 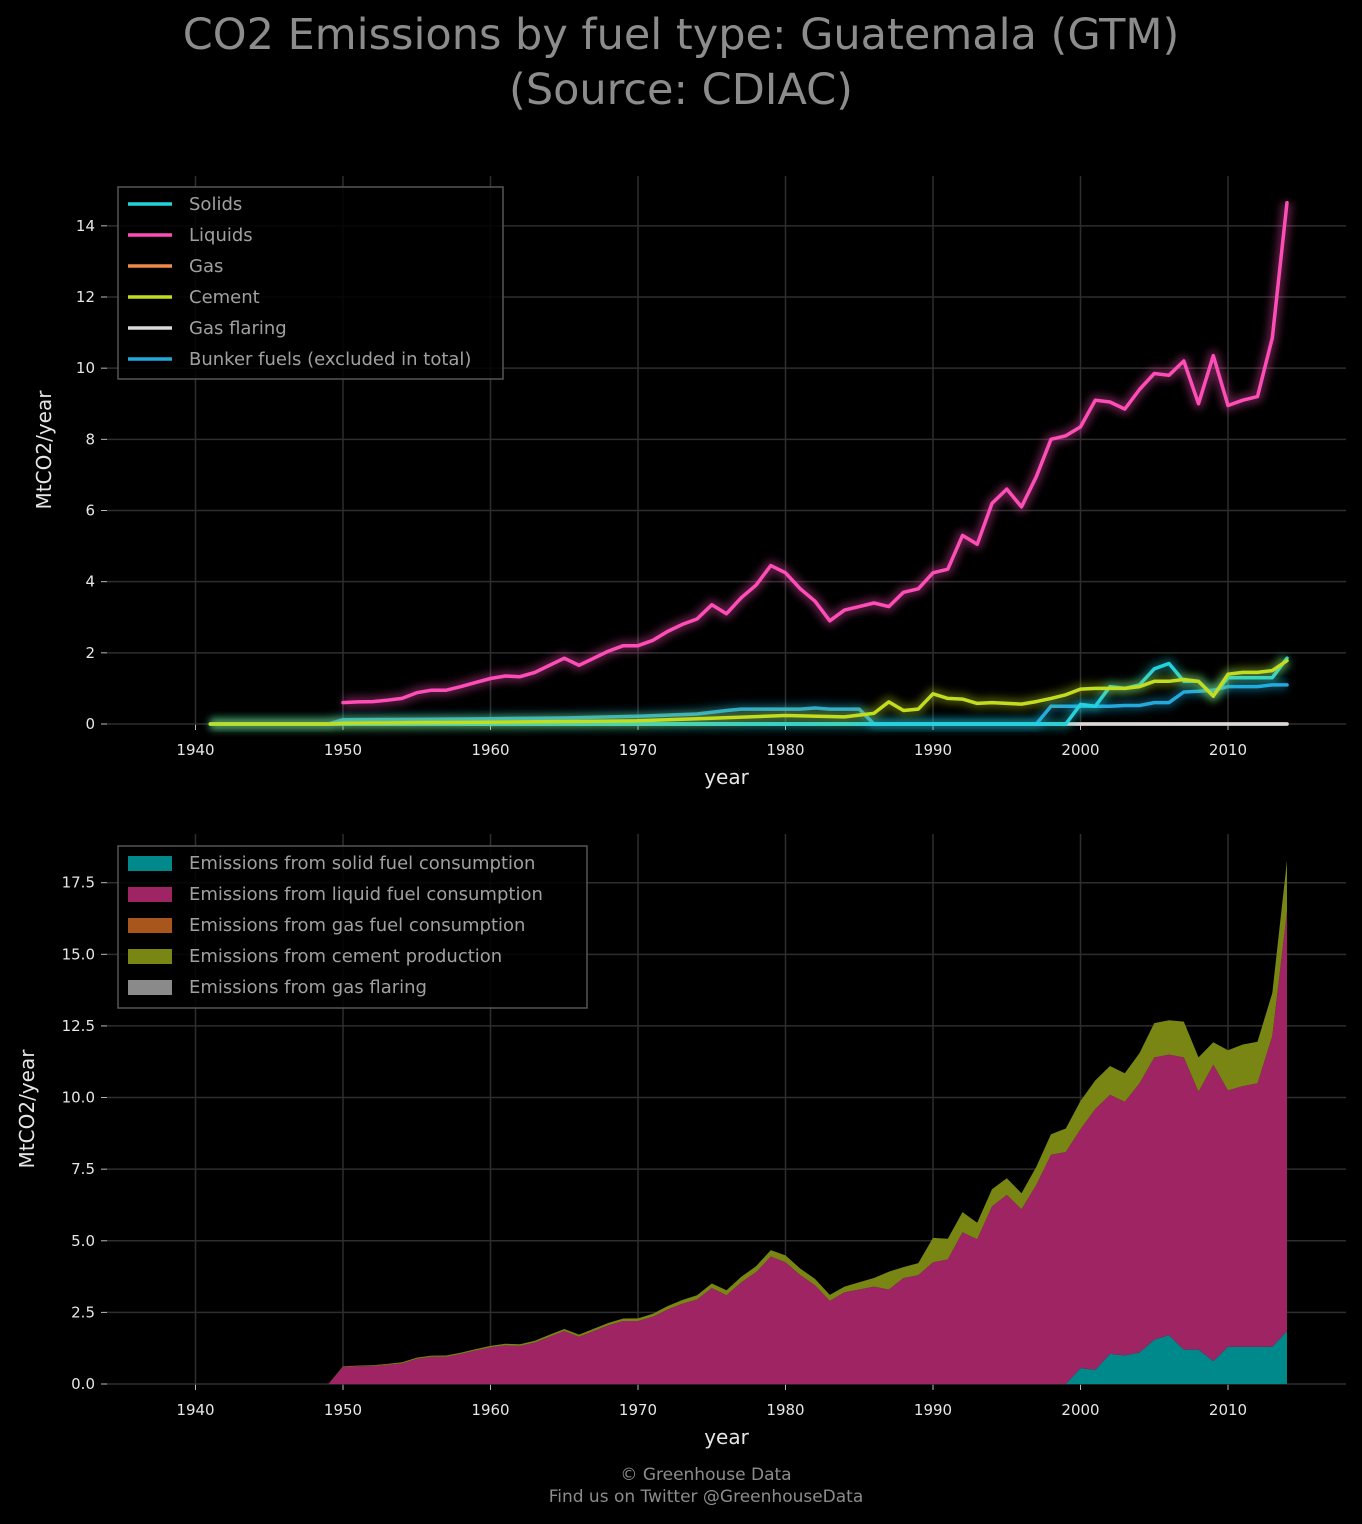 What do you see at coordinates (308, 987) in the screenshot?
I see `legend-label: Emissions from gas flaring` at bounding box center [308, 987].